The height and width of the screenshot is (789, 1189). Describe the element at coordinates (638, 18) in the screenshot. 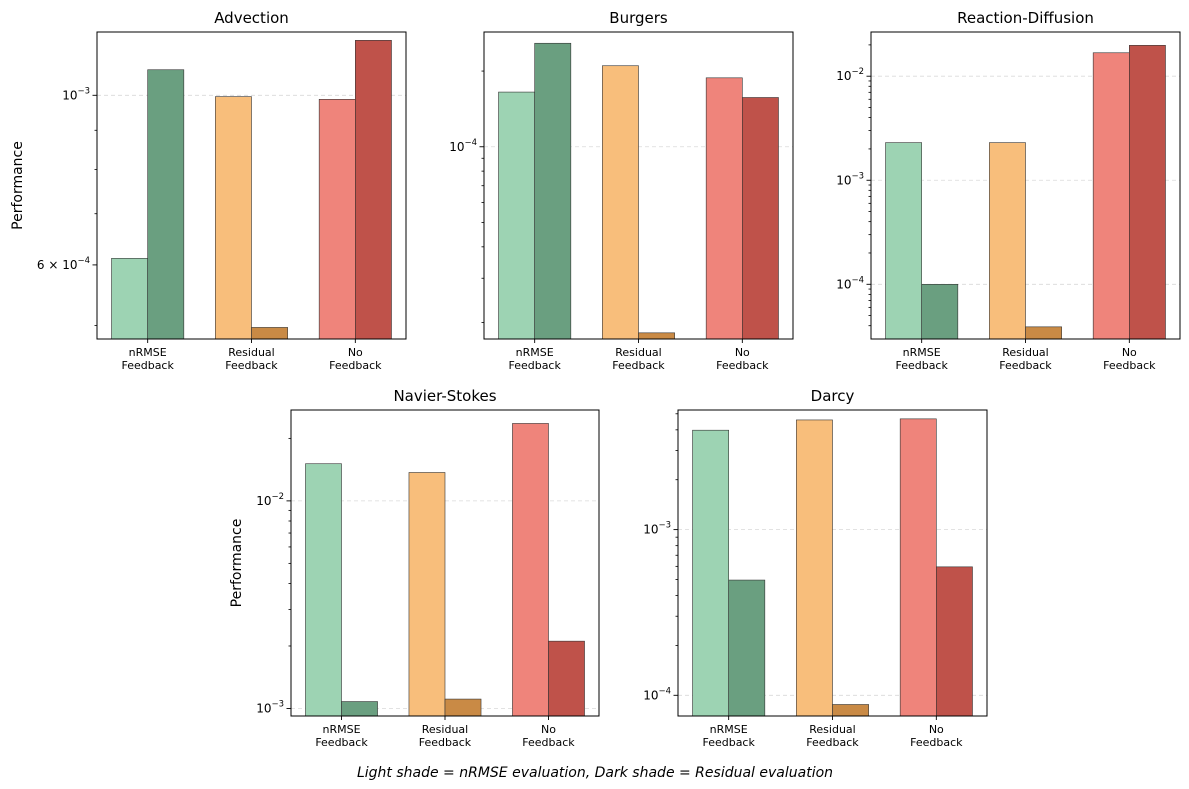

I see `panel-title: Burgers` at that location.